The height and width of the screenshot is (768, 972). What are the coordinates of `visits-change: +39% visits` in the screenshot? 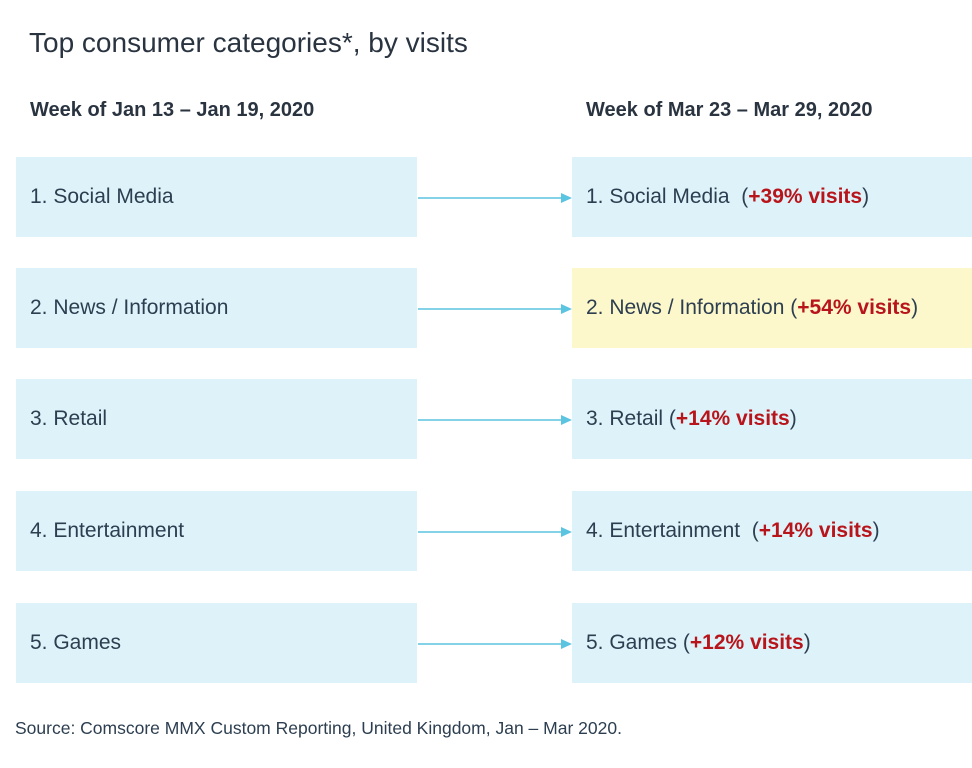 It's located at (805, 196).